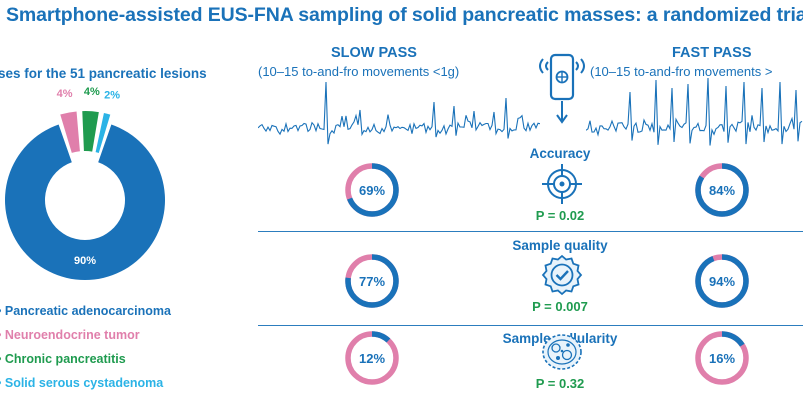  What do you see at coordinates (560, 383) in the screenshot?
I see `metric-p-value-2: P = 0.32` at bounding box center [560, 383].